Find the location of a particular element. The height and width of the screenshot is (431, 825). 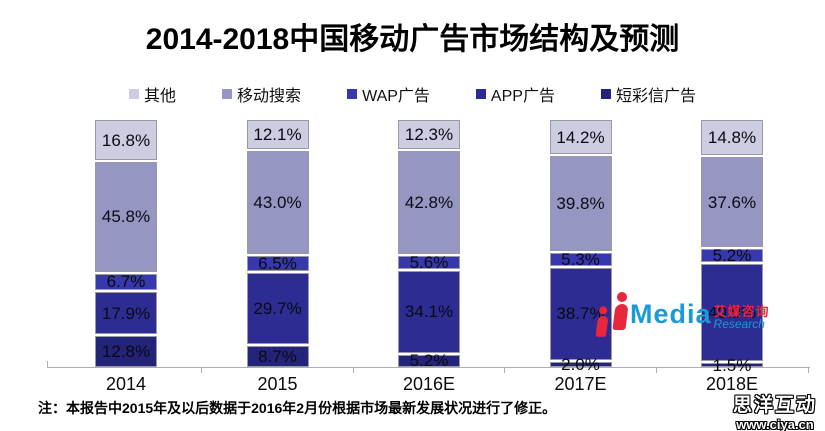

data-label: 12.1% is located at coordinates (277, 134).